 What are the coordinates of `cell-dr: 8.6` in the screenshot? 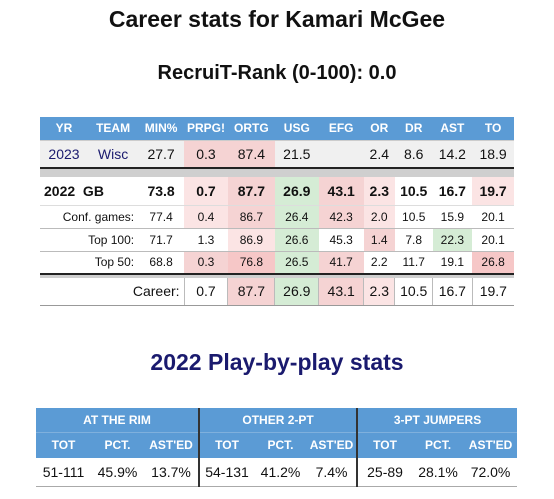 It's located at (413, 153).